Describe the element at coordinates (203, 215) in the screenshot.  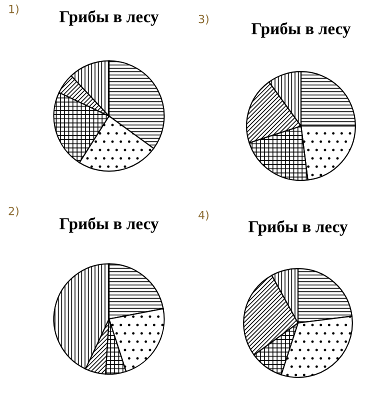
I see `text: 4)` at that location.